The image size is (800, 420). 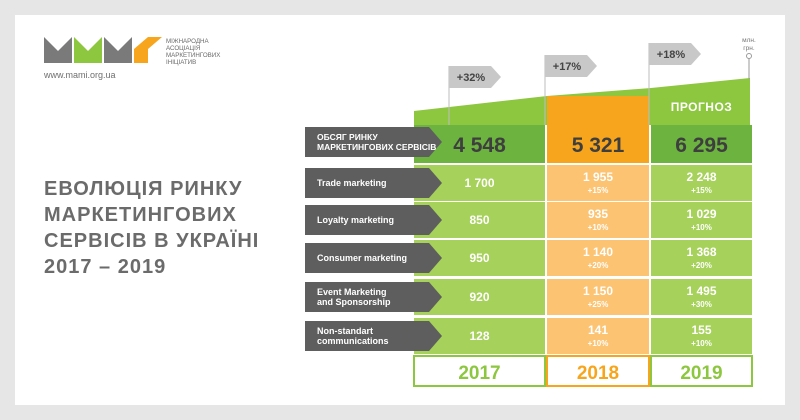 I want to click on total-row-label: МАРКЕТИНГОВИХ СЕРВІСІВ, so click(x=376, y=147).